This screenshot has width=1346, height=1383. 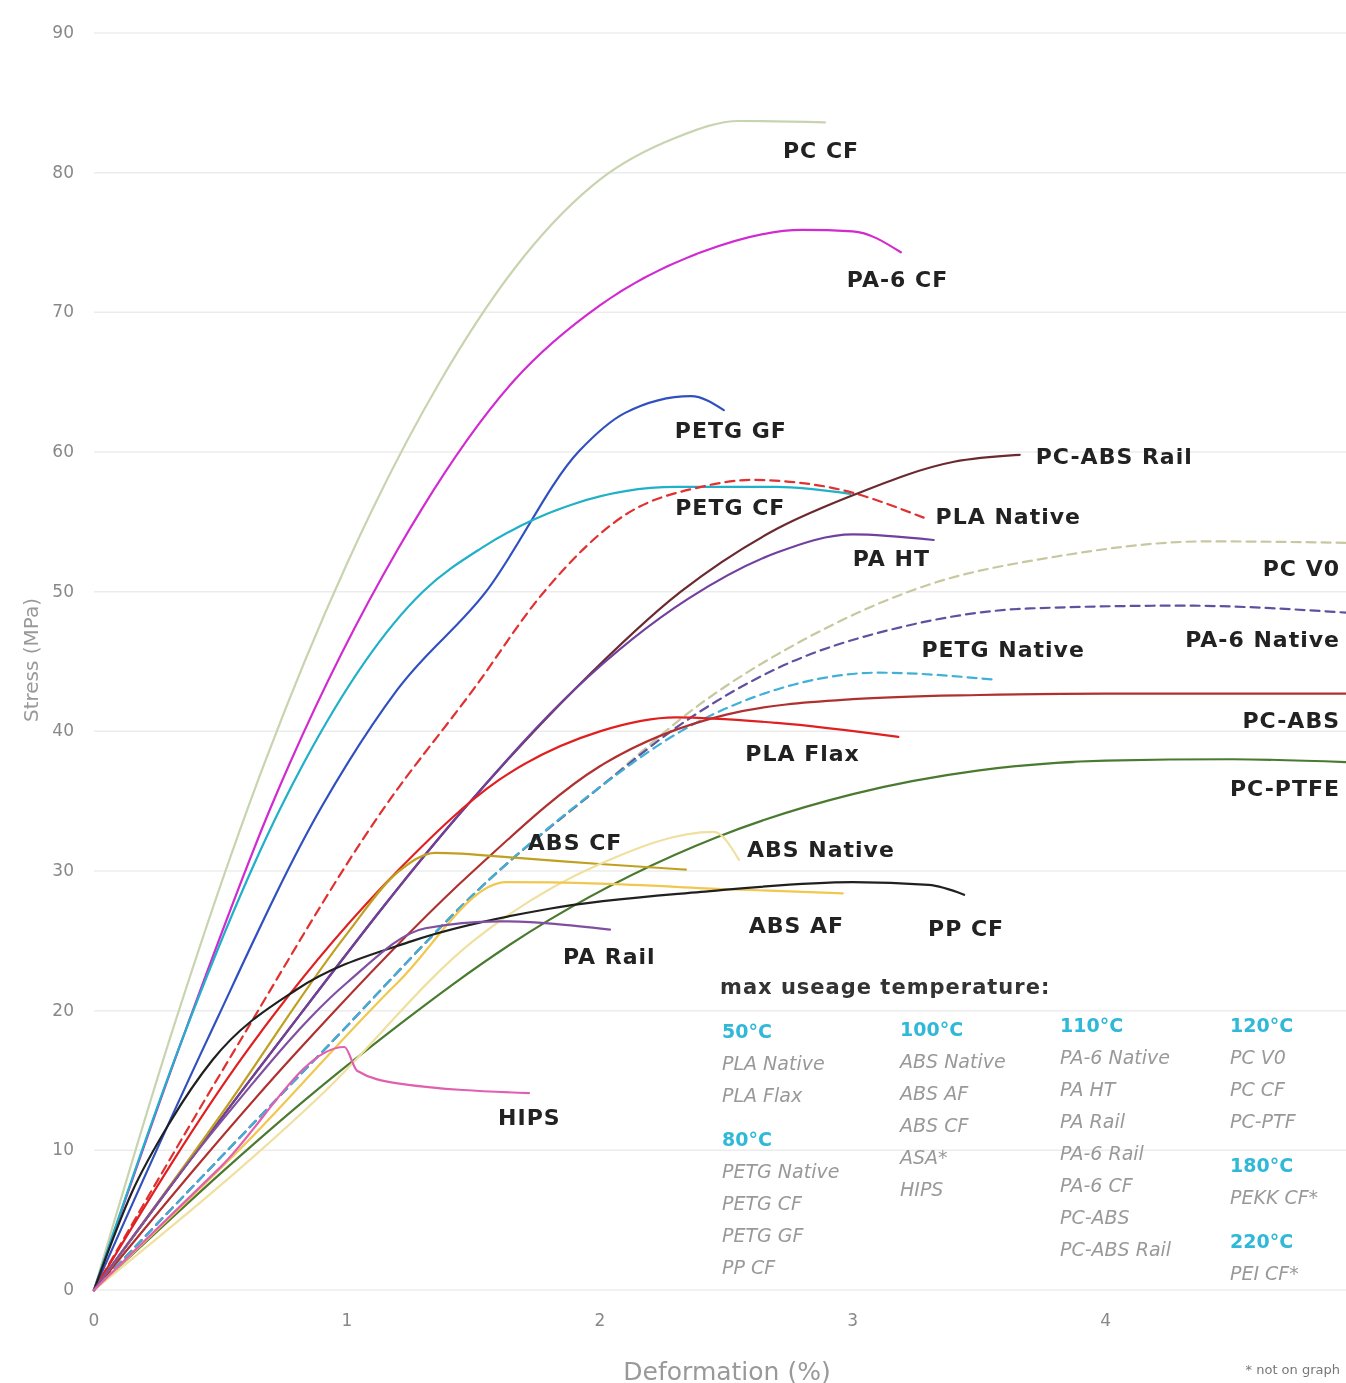 I want to click on y-tick-label: 10, so click(x=63, y=1149).